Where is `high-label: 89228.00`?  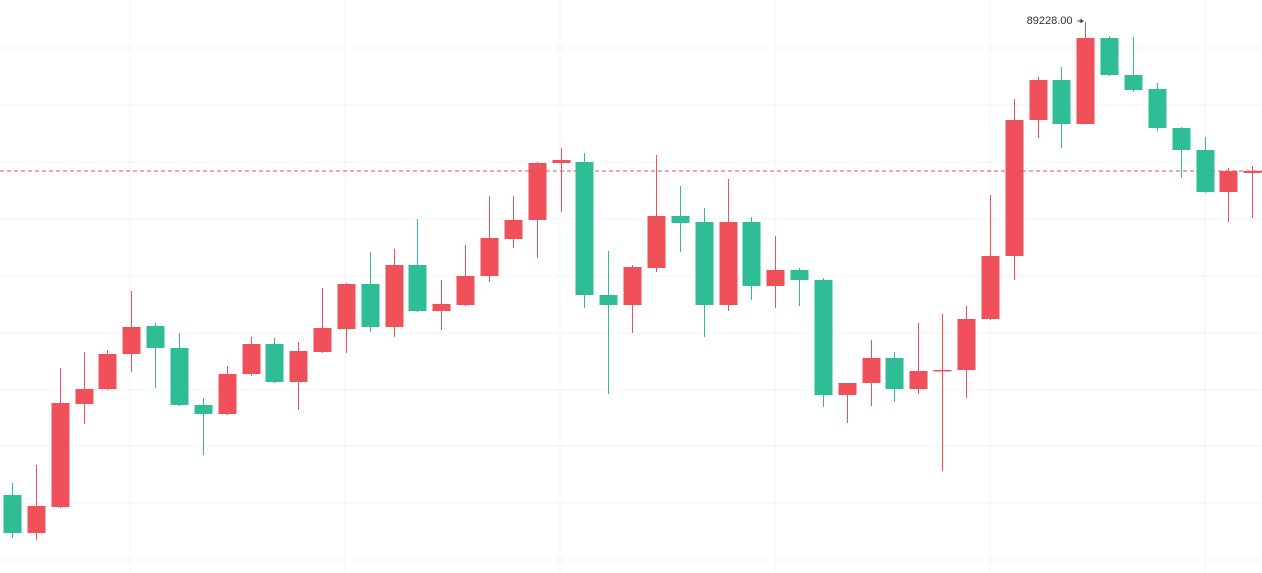
high-label: 89228.00 is located at coordinates (1050, 21).